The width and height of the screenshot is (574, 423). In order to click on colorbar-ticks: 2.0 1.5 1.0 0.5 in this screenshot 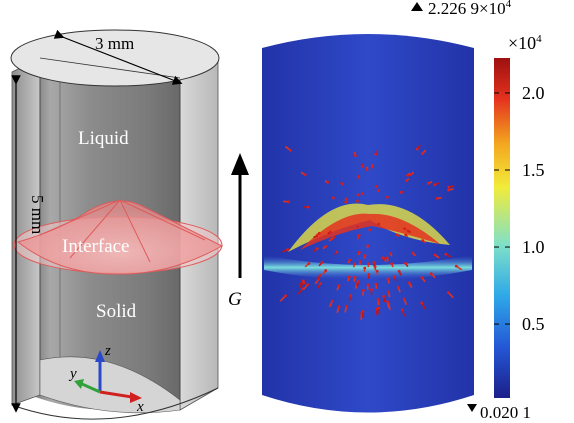, I will do `click(519, 208)`.